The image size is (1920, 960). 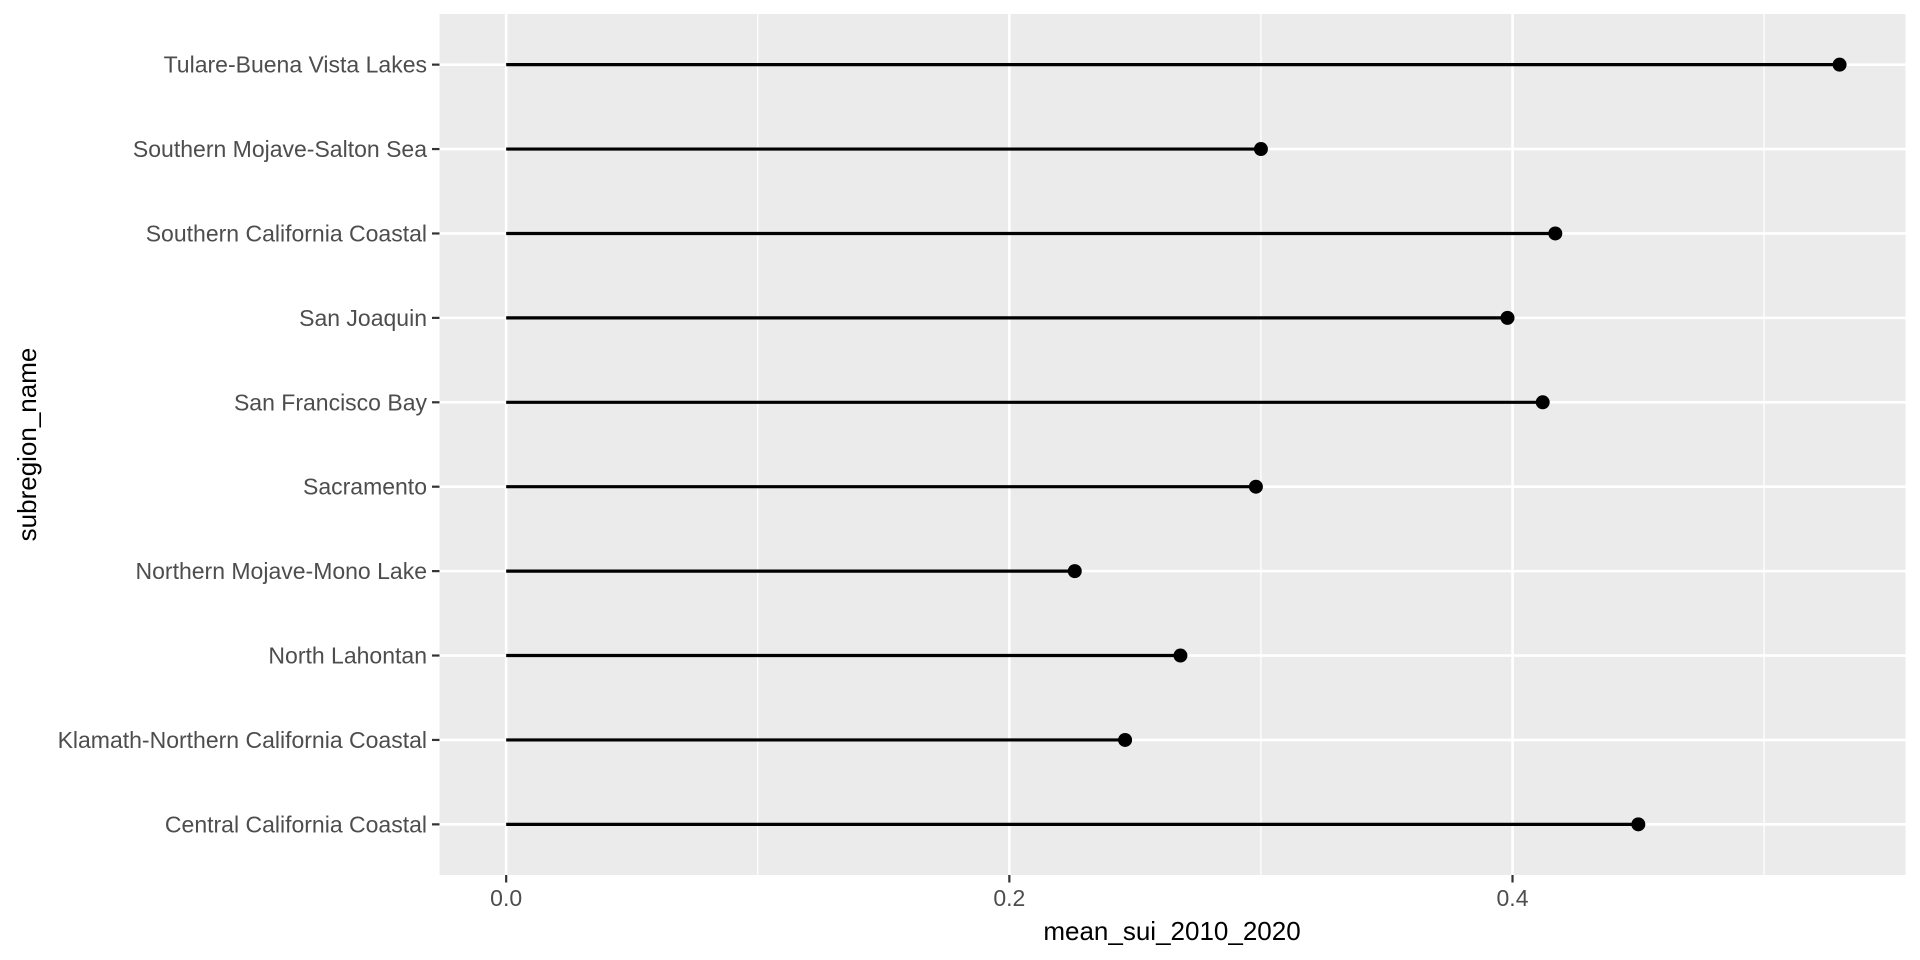 What do you see at coordinates (286, 233) in the screenshot?
I see `y-axis-label: Southern California Coastal` at bounding box center [286, 233].